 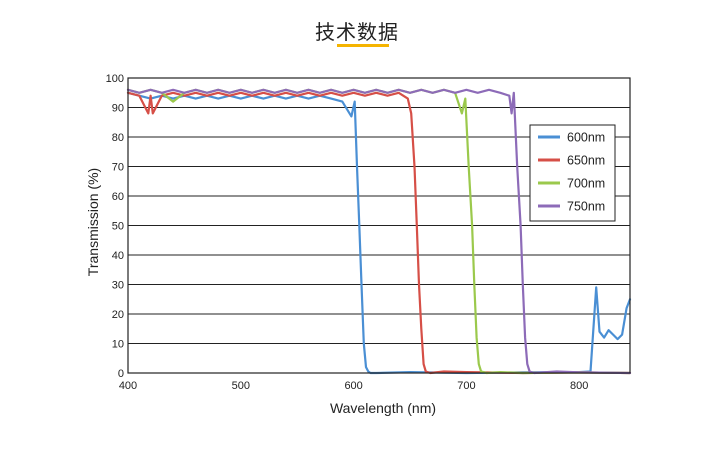 What do you see at coordinates (118, 168) in the screenshot?
I see `y-tick-label: 70` at bounding box center [118, 168].